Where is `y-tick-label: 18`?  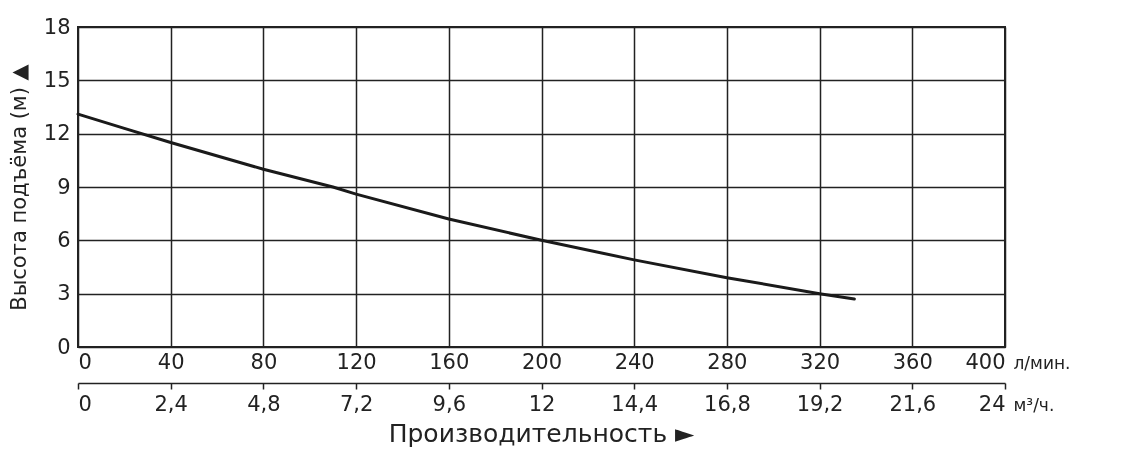 y-tick-label: 18 is located at coordinates (57, 26).